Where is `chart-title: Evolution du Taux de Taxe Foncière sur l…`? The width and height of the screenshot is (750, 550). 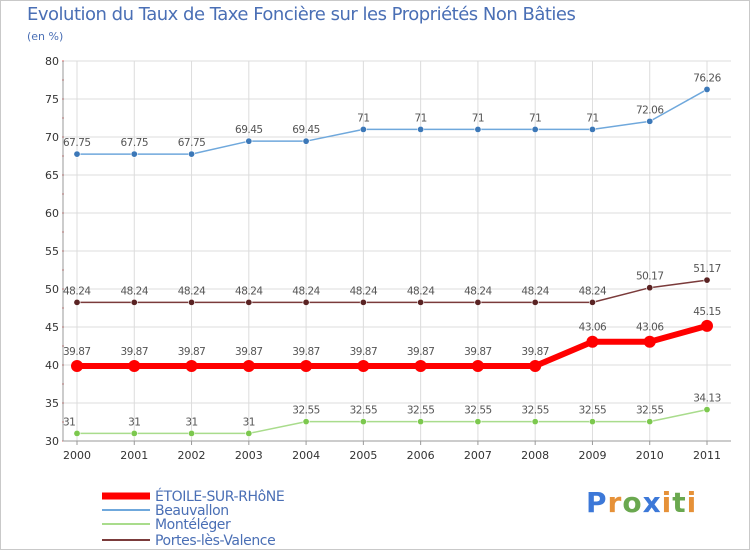 chart-title: Evolution du Taux de Taxe Foncière sur l… is located at coordinates (301, 14).